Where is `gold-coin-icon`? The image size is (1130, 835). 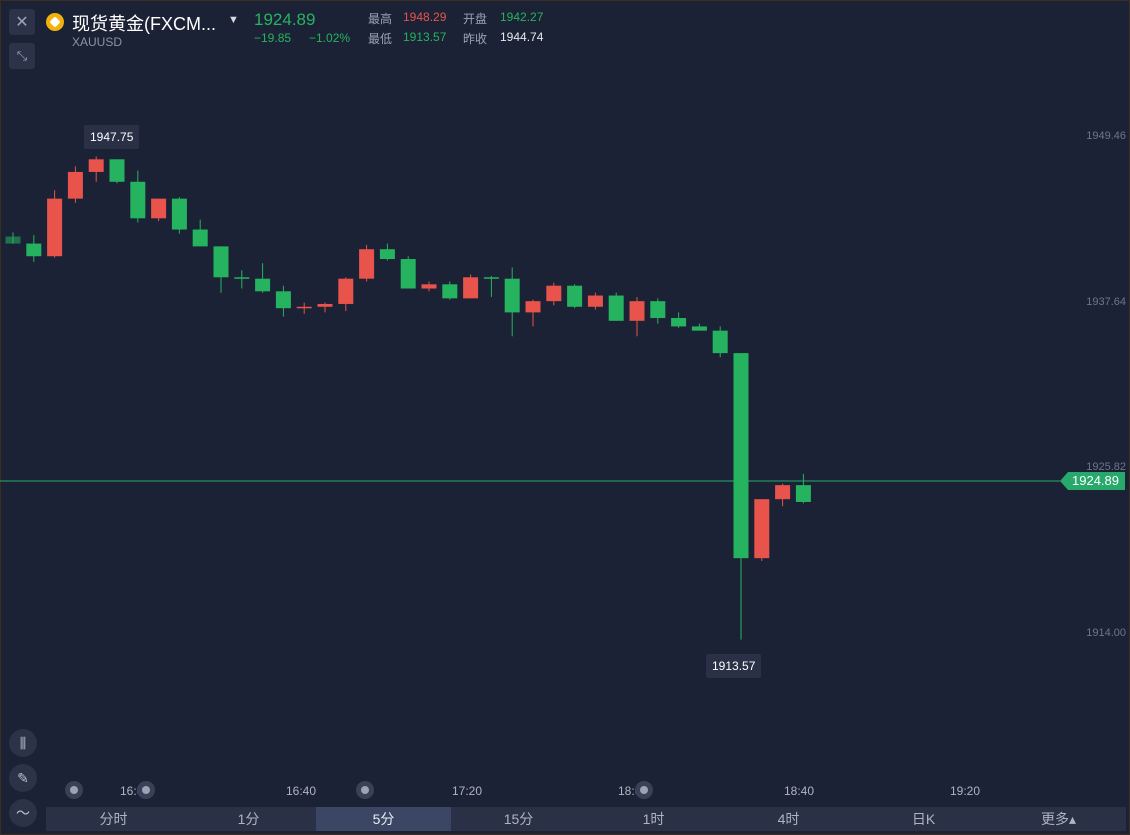 gold-coin-icon is located at coordinates (55, 22).